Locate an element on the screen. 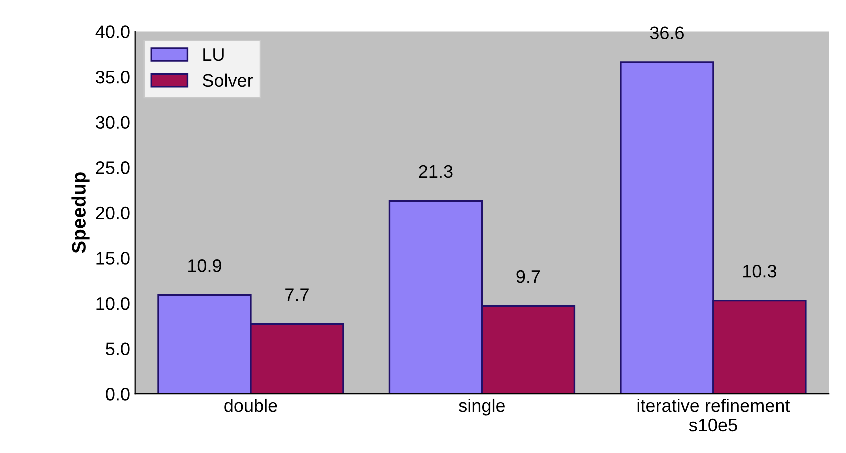 The image size is (846, 453). x-tick-label: single is located at coordinates (482, 407).